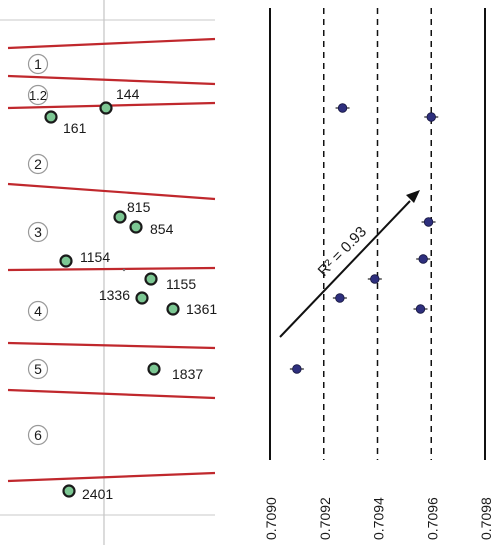 This screenshot has width=495, height=545. What do you see at coordinates (114, 295) in the screenshot?
I see `sample-depth-label: 1336` at bounding box center [114, 295].